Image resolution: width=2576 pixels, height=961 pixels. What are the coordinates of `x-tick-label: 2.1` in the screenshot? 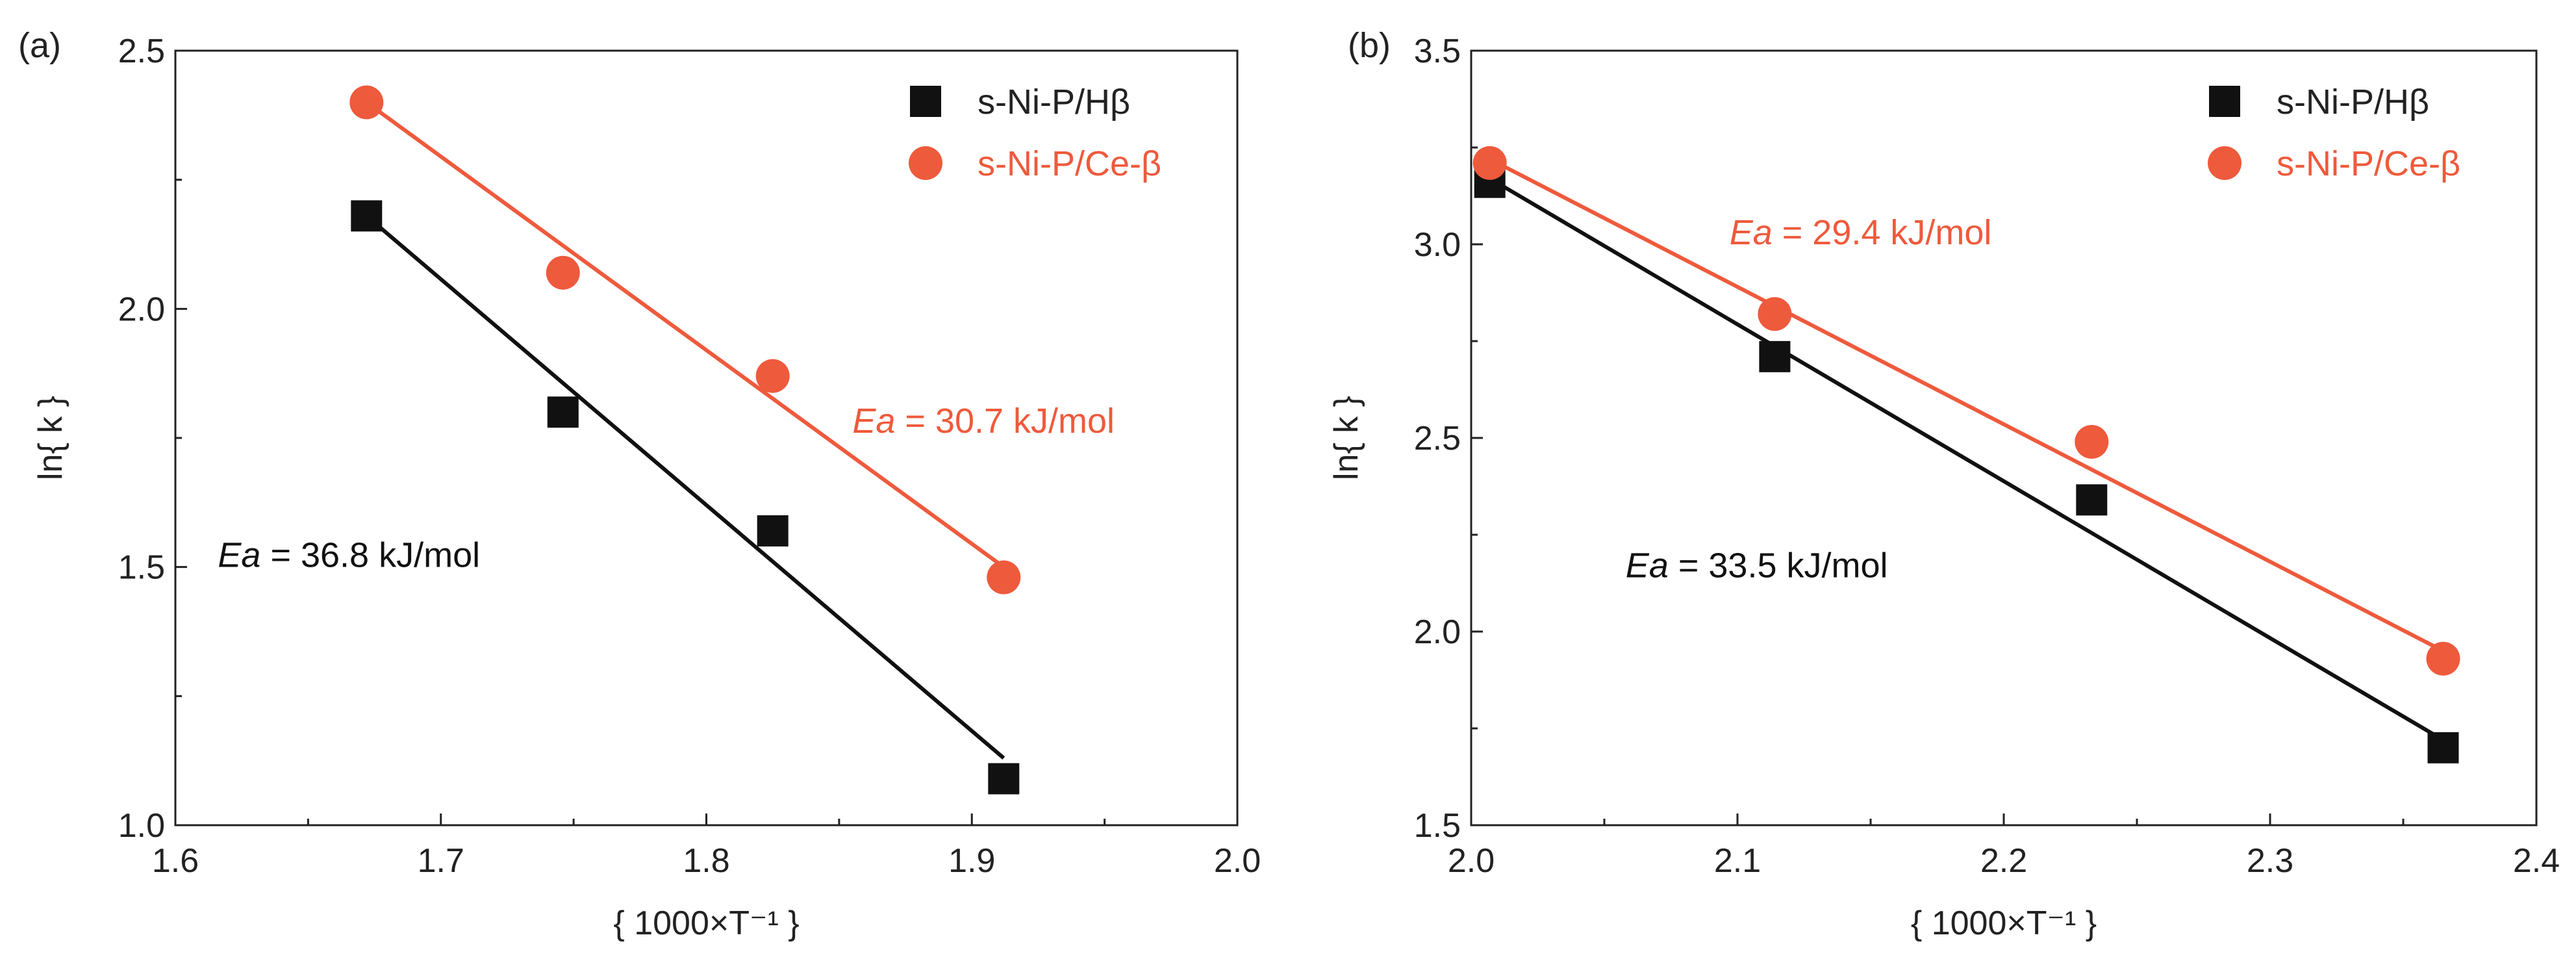 It's located at (1738, 861).